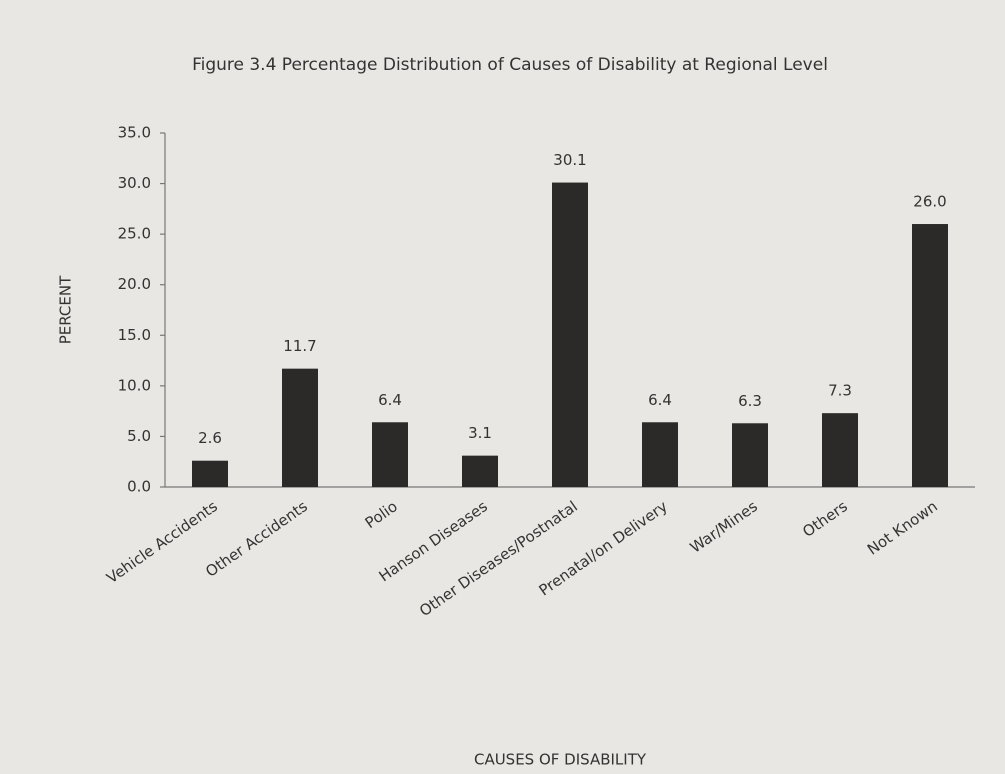 The image size is (1005, 774). I want to click on data-label: 7.3, so click(840, 391).